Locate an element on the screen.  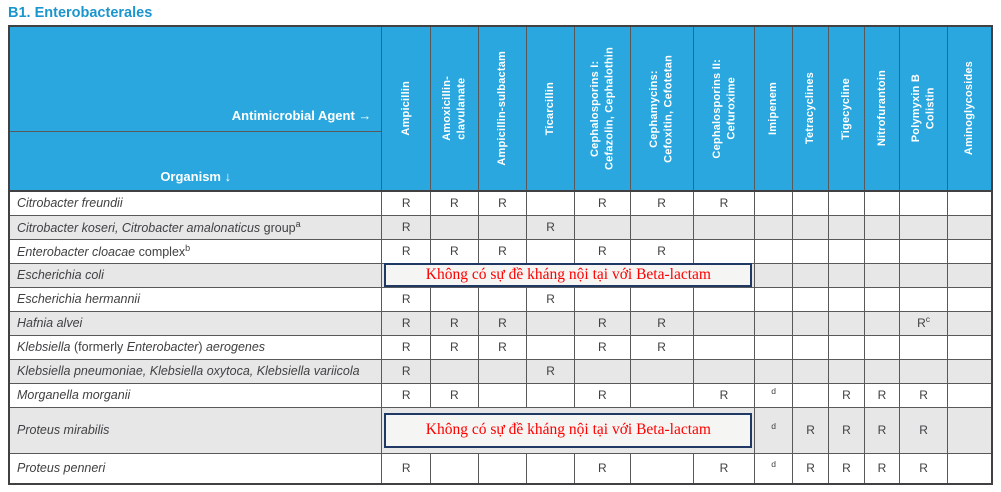
table-row: Enterobacter cloacae complexb R R R R R is located at coordinates (500, 251).